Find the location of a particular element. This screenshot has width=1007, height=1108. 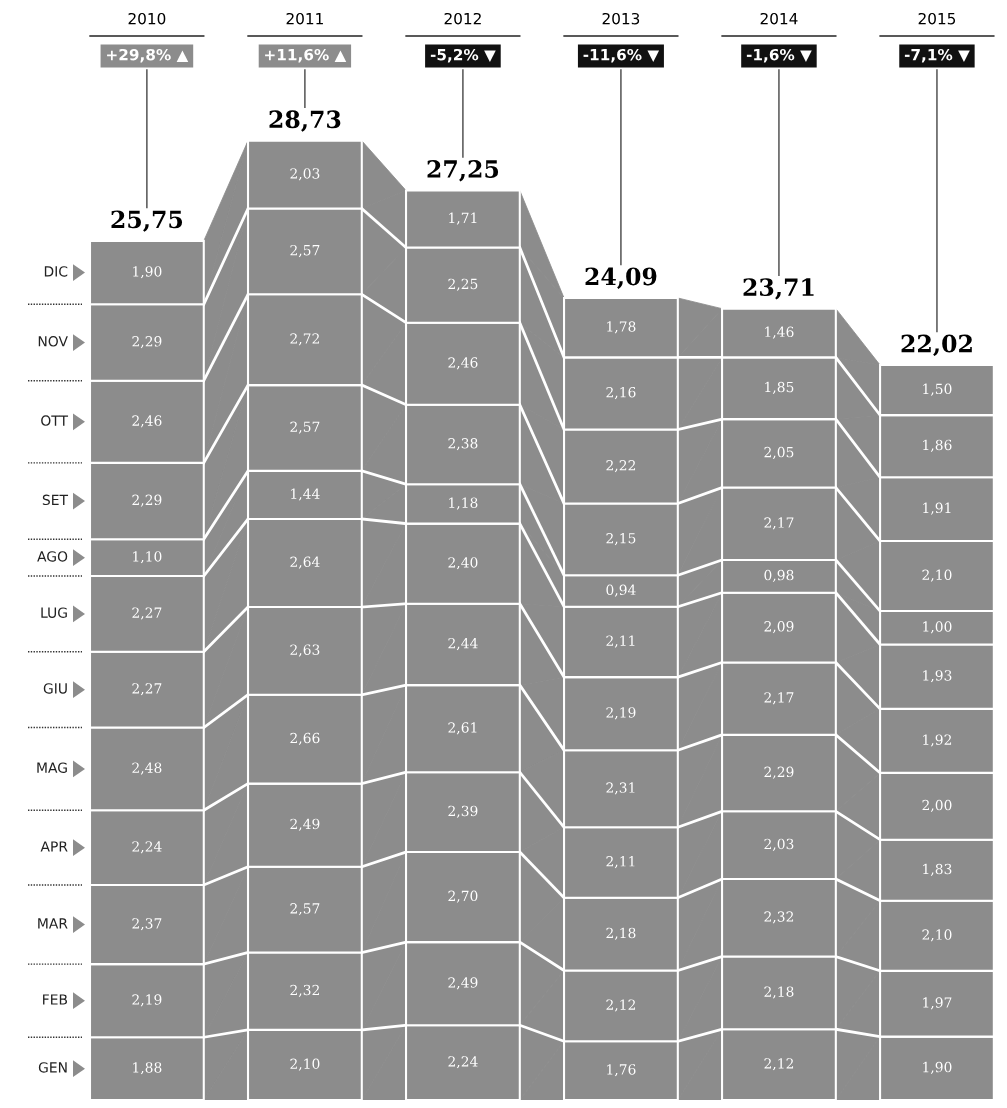

series-label: FEB is located at coordinates (55, 999).